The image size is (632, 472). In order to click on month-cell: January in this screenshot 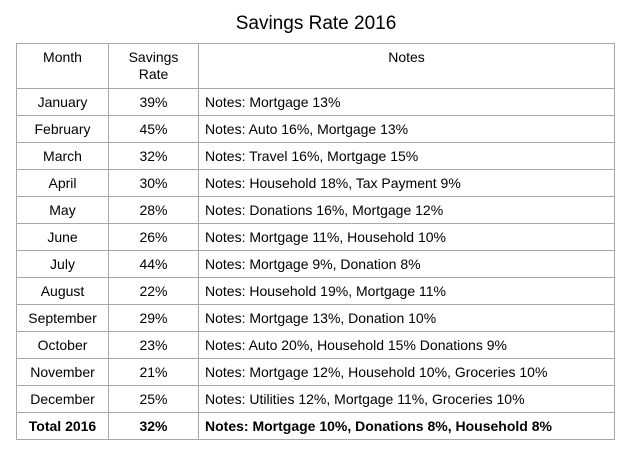, I will do `click(62, 102)`.